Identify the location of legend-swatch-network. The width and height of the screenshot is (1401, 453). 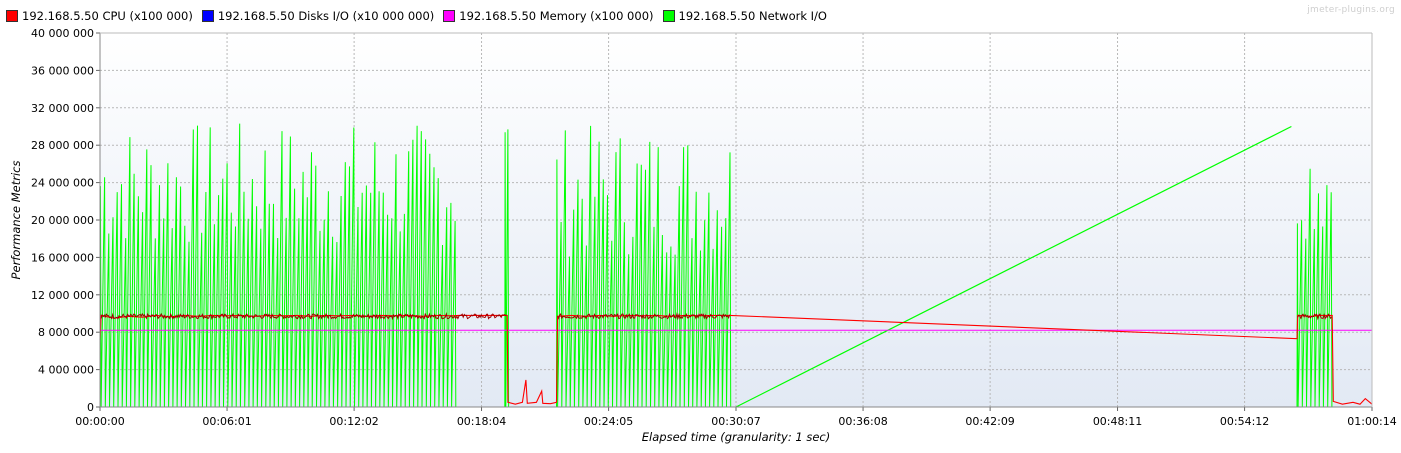
(668, 16).